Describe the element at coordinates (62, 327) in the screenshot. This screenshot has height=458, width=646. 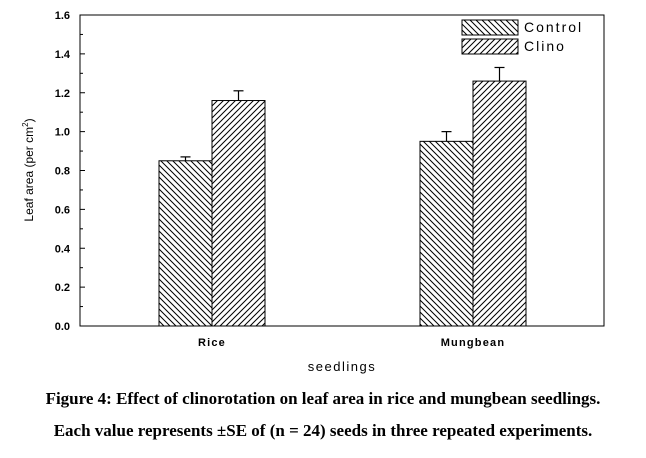
I see `y-tick-label: 0.0` at that location.